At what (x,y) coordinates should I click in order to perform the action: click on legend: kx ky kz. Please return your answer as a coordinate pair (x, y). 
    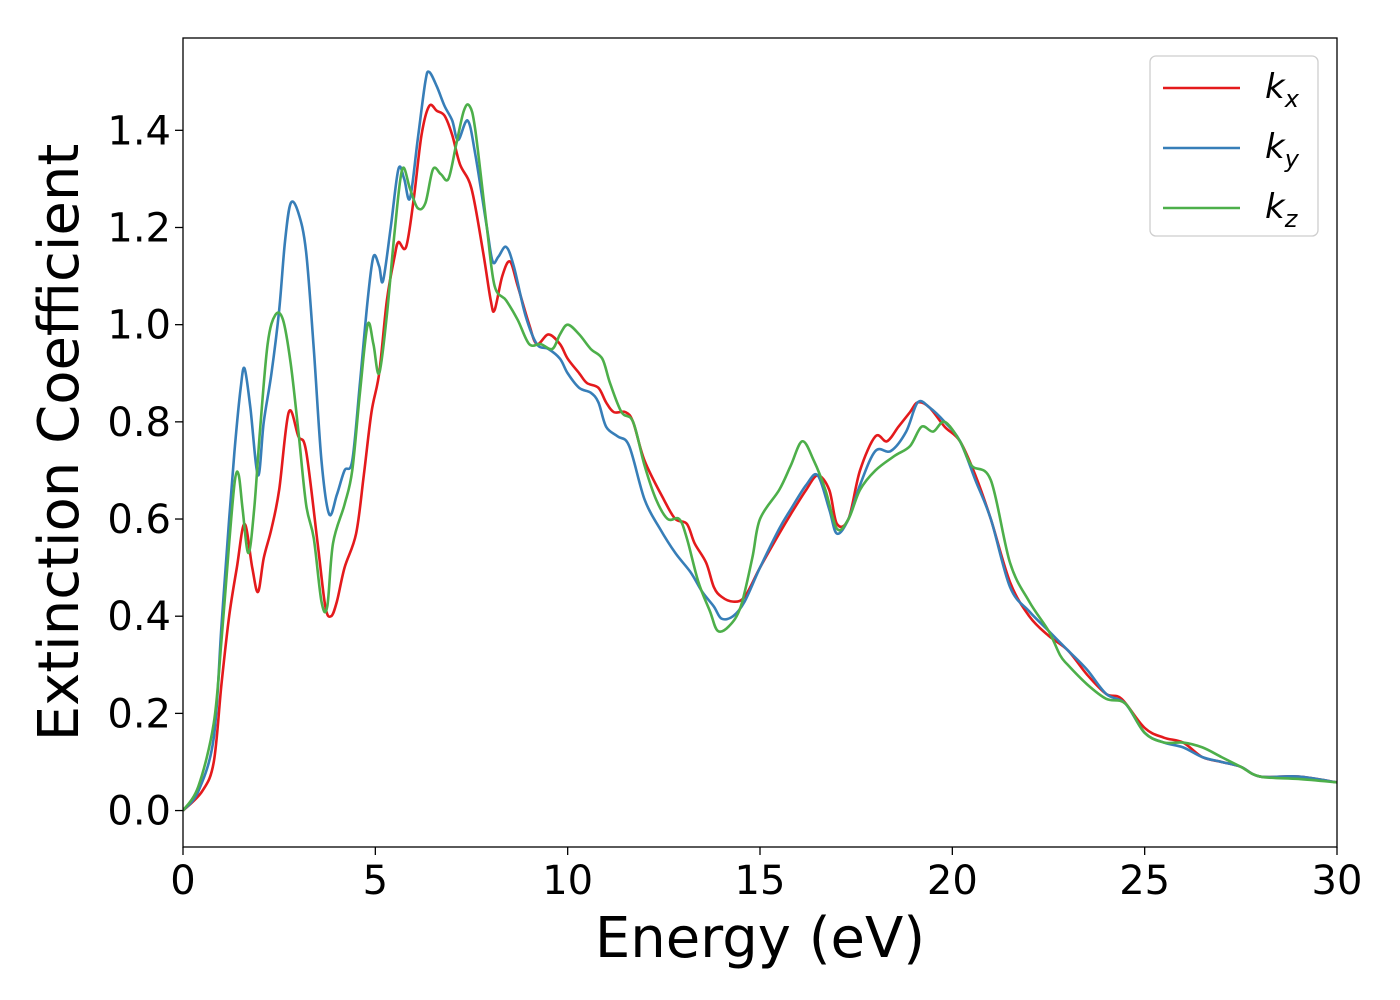
    Looking at the image, I should click on (1234, 146).